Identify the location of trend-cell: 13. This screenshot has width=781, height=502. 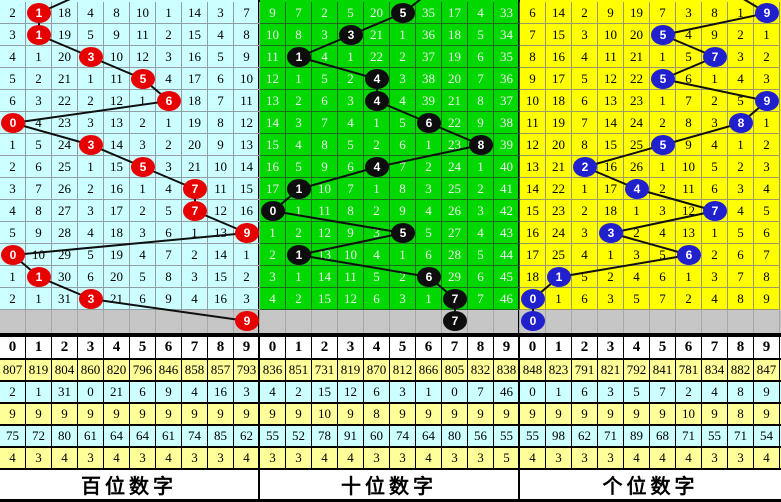
(247, 145).